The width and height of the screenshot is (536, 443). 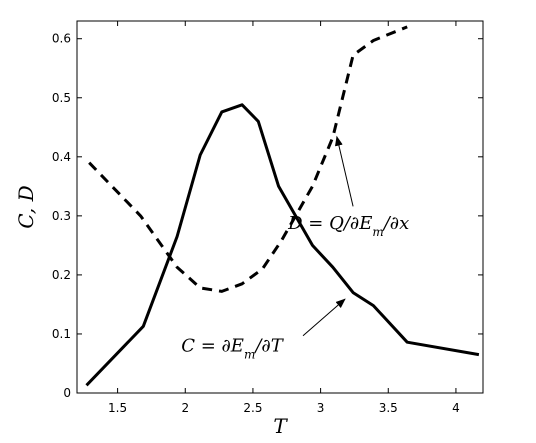 I want to click on annotation-label: D = Q/∂Em/∂x, so click(x=348, y=226).